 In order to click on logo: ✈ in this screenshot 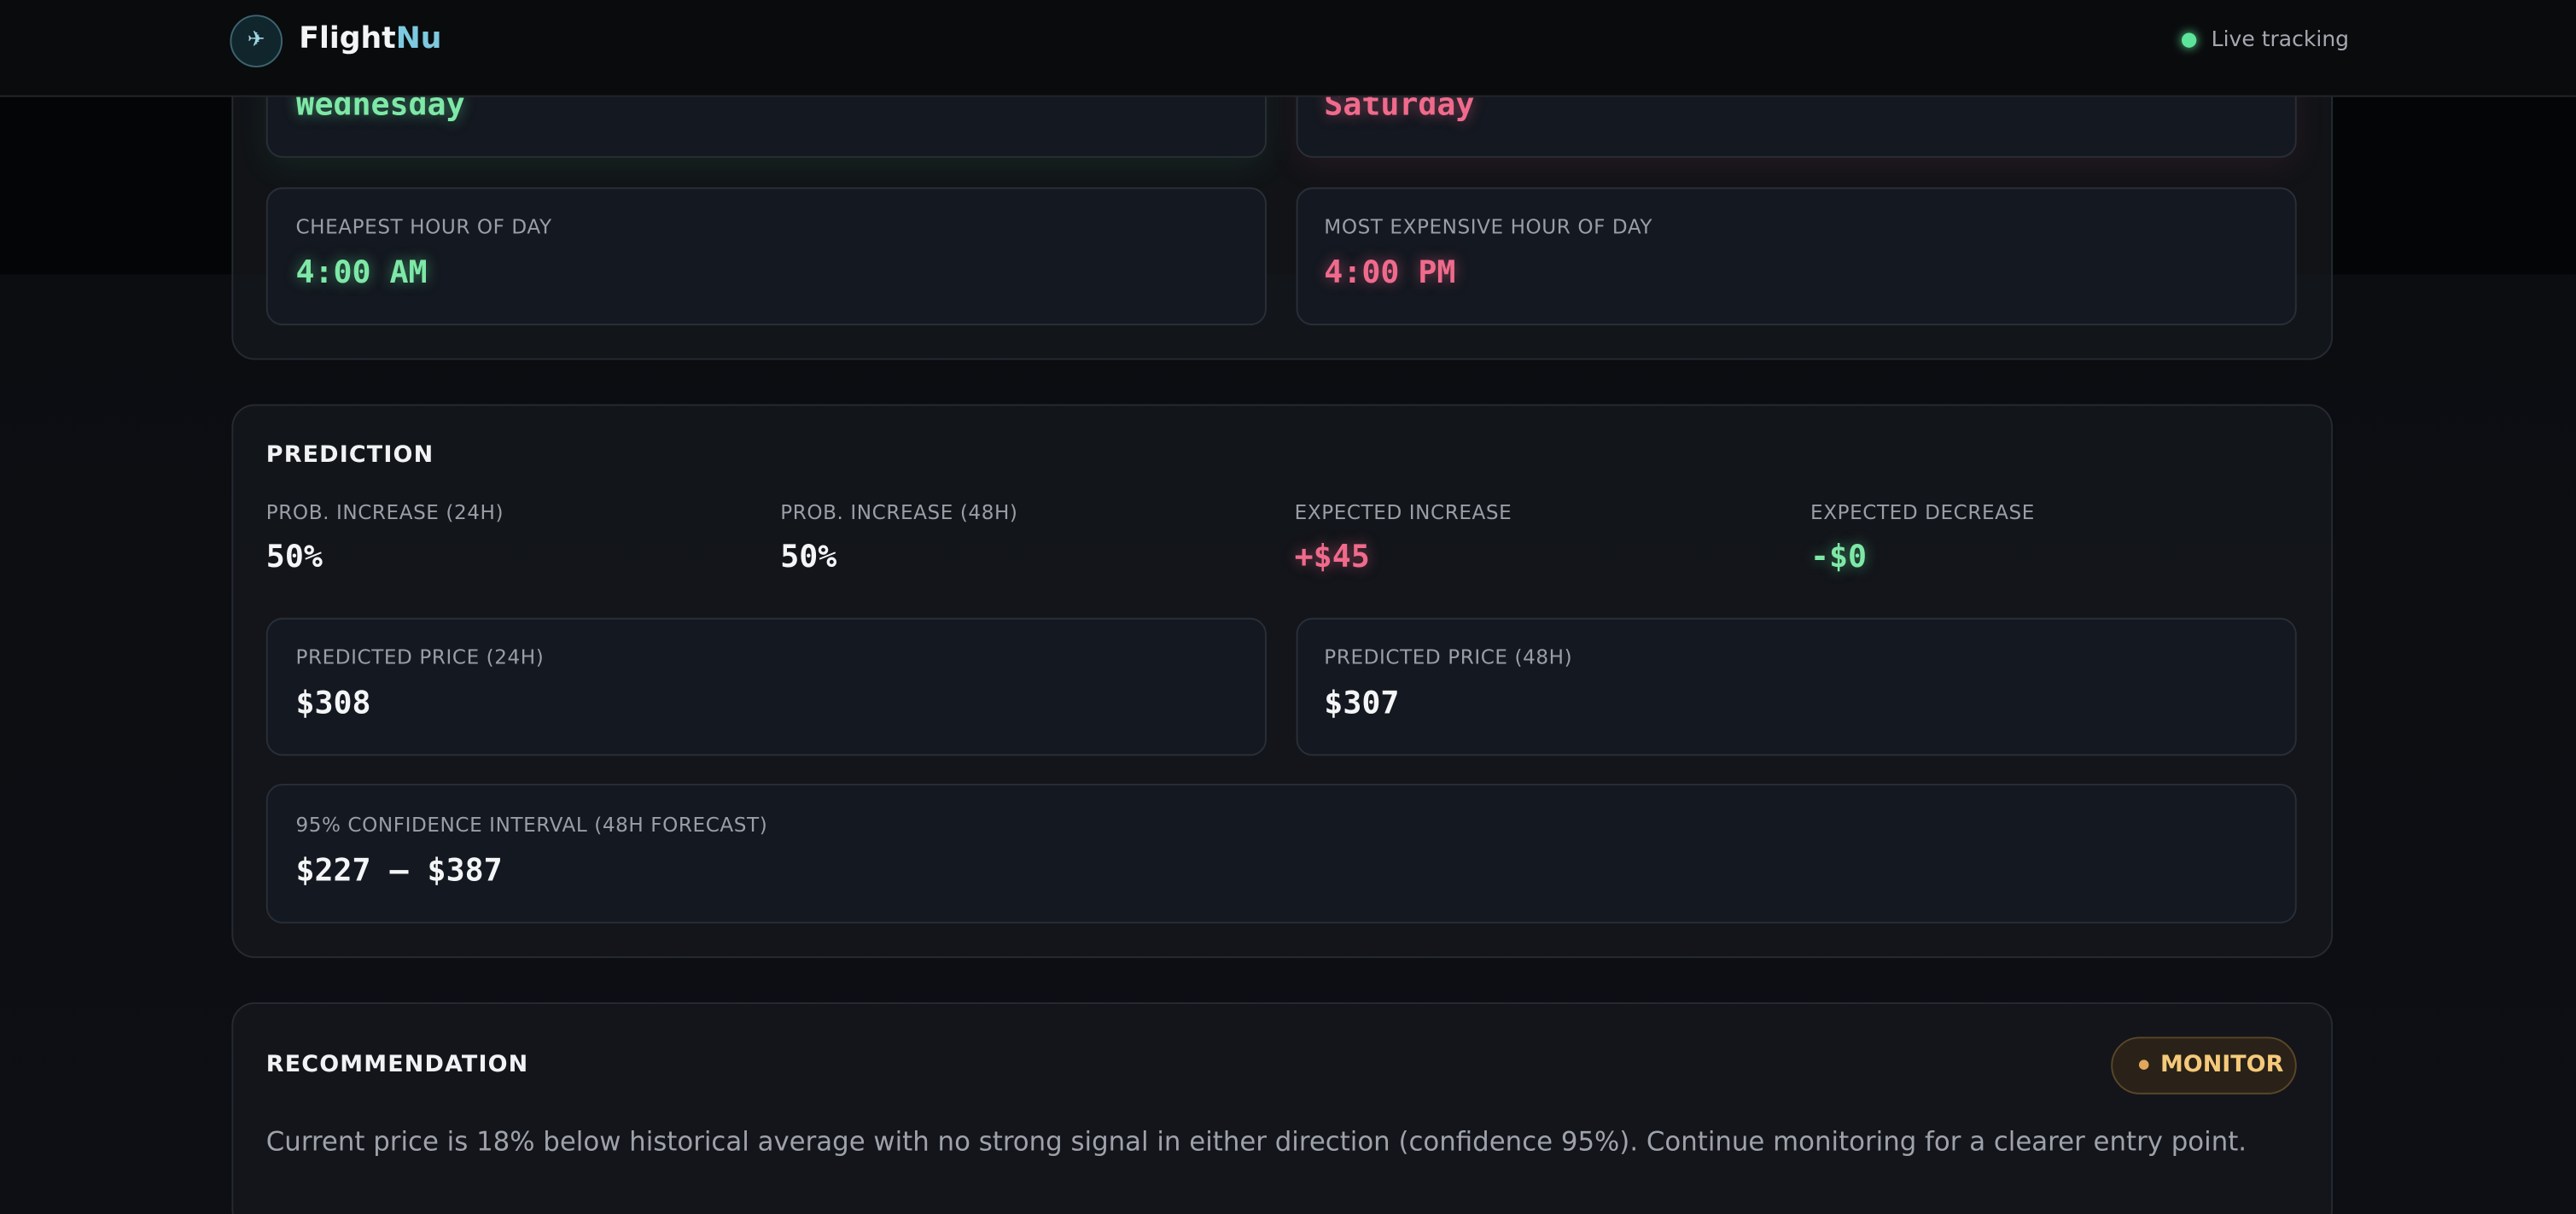, I will do `click(256, 41)`.